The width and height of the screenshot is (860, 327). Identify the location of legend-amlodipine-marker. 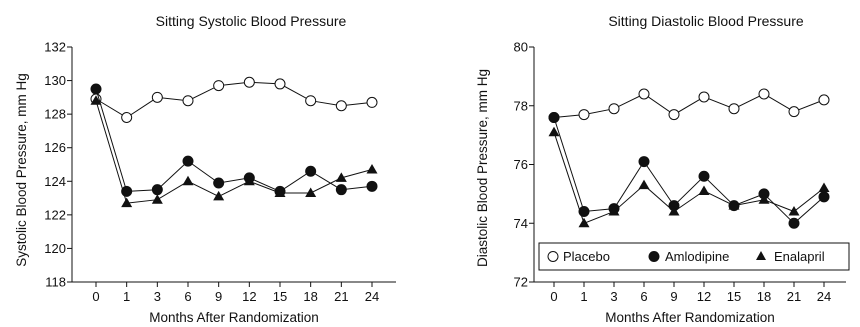
(654, 256).